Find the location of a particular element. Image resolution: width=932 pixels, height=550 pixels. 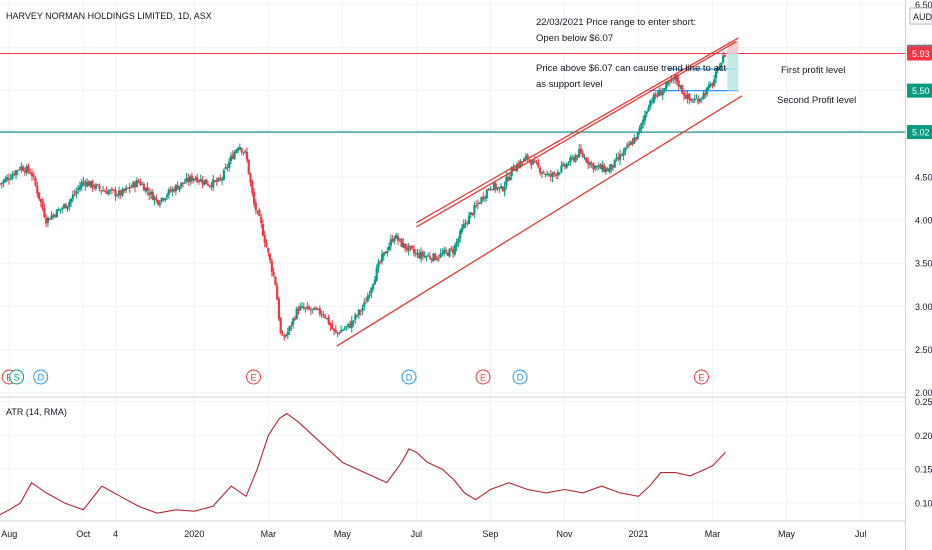

annotation-support-line2: as support level is located at coordinates (569, 84).